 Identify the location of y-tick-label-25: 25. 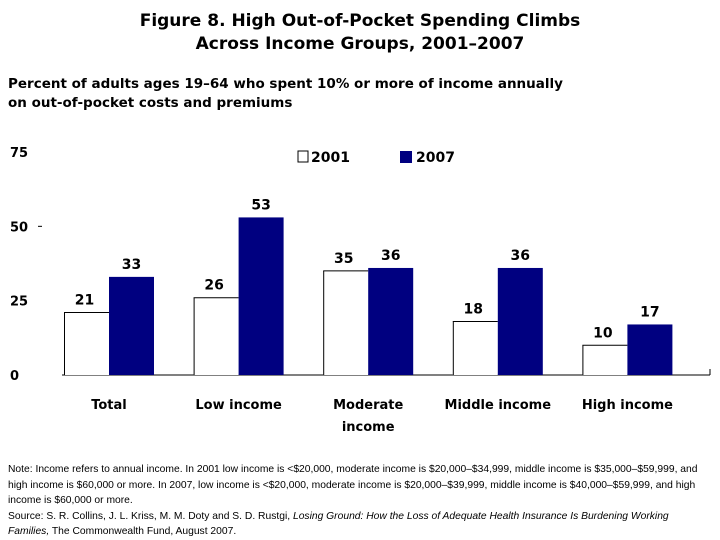
(19, 302).